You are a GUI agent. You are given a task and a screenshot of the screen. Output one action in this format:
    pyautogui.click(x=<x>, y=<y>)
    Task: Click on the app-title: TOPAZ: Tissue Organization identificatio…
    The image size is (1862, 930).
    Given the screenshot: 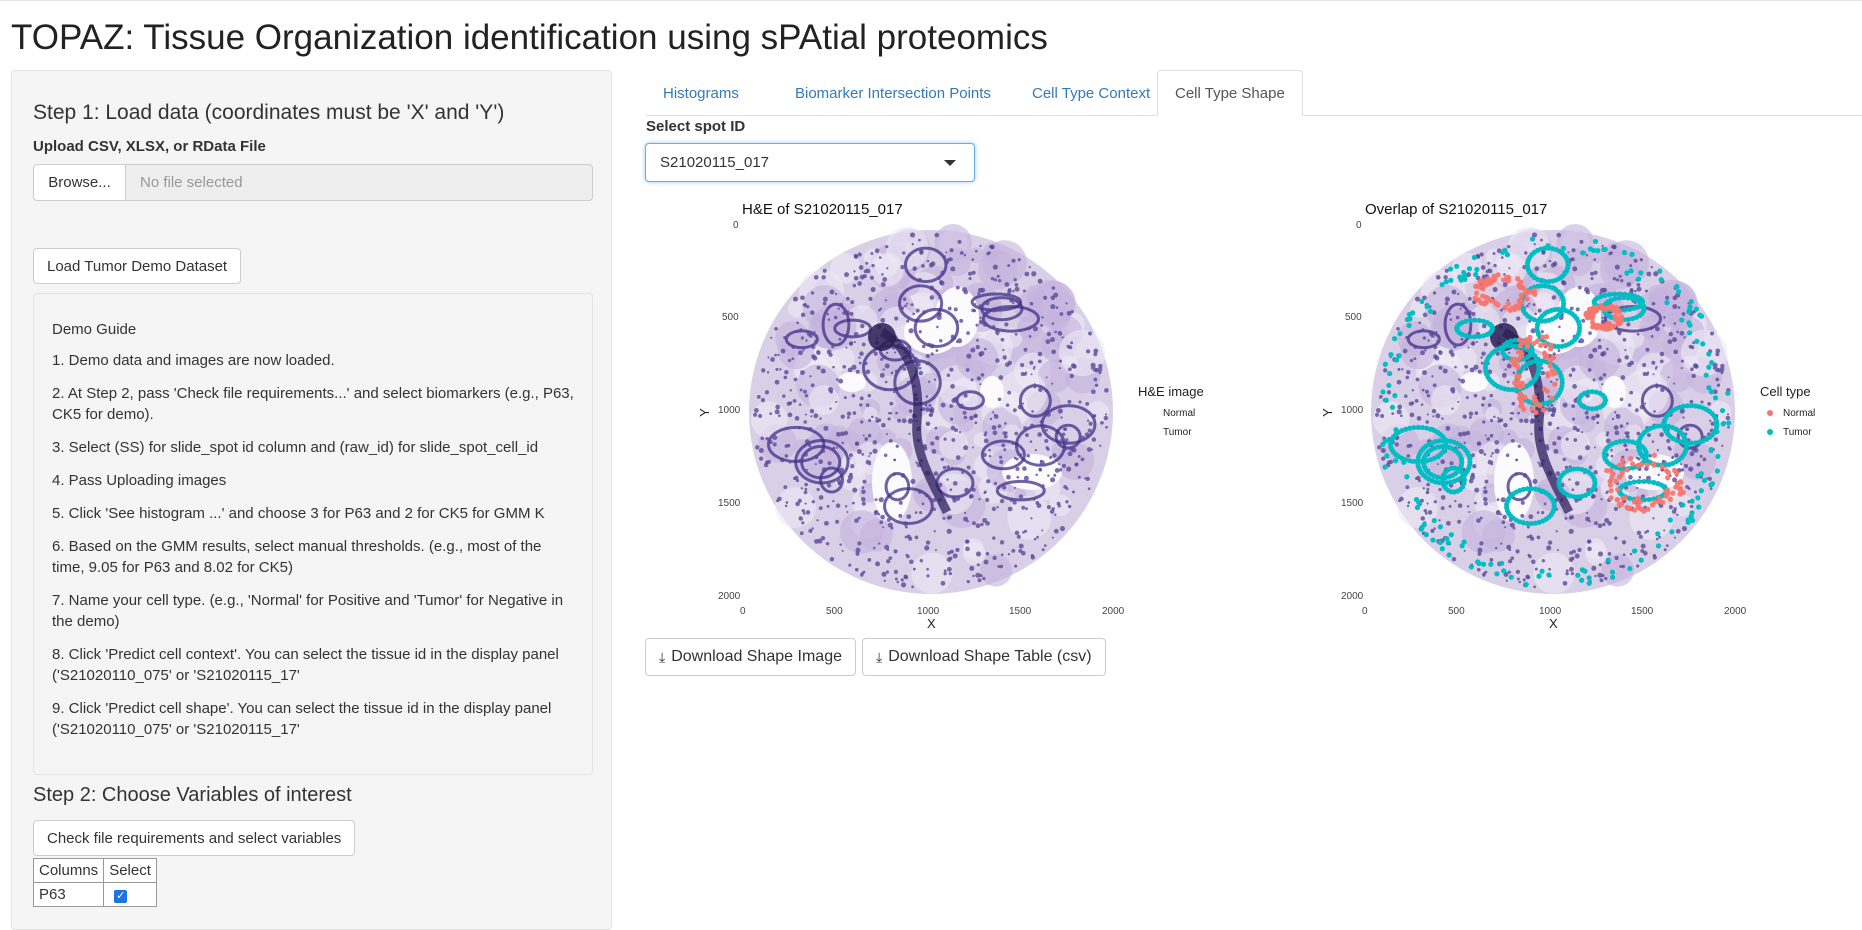 What is the action you would take?
    pyautogui.click(x=529, y=37)
    